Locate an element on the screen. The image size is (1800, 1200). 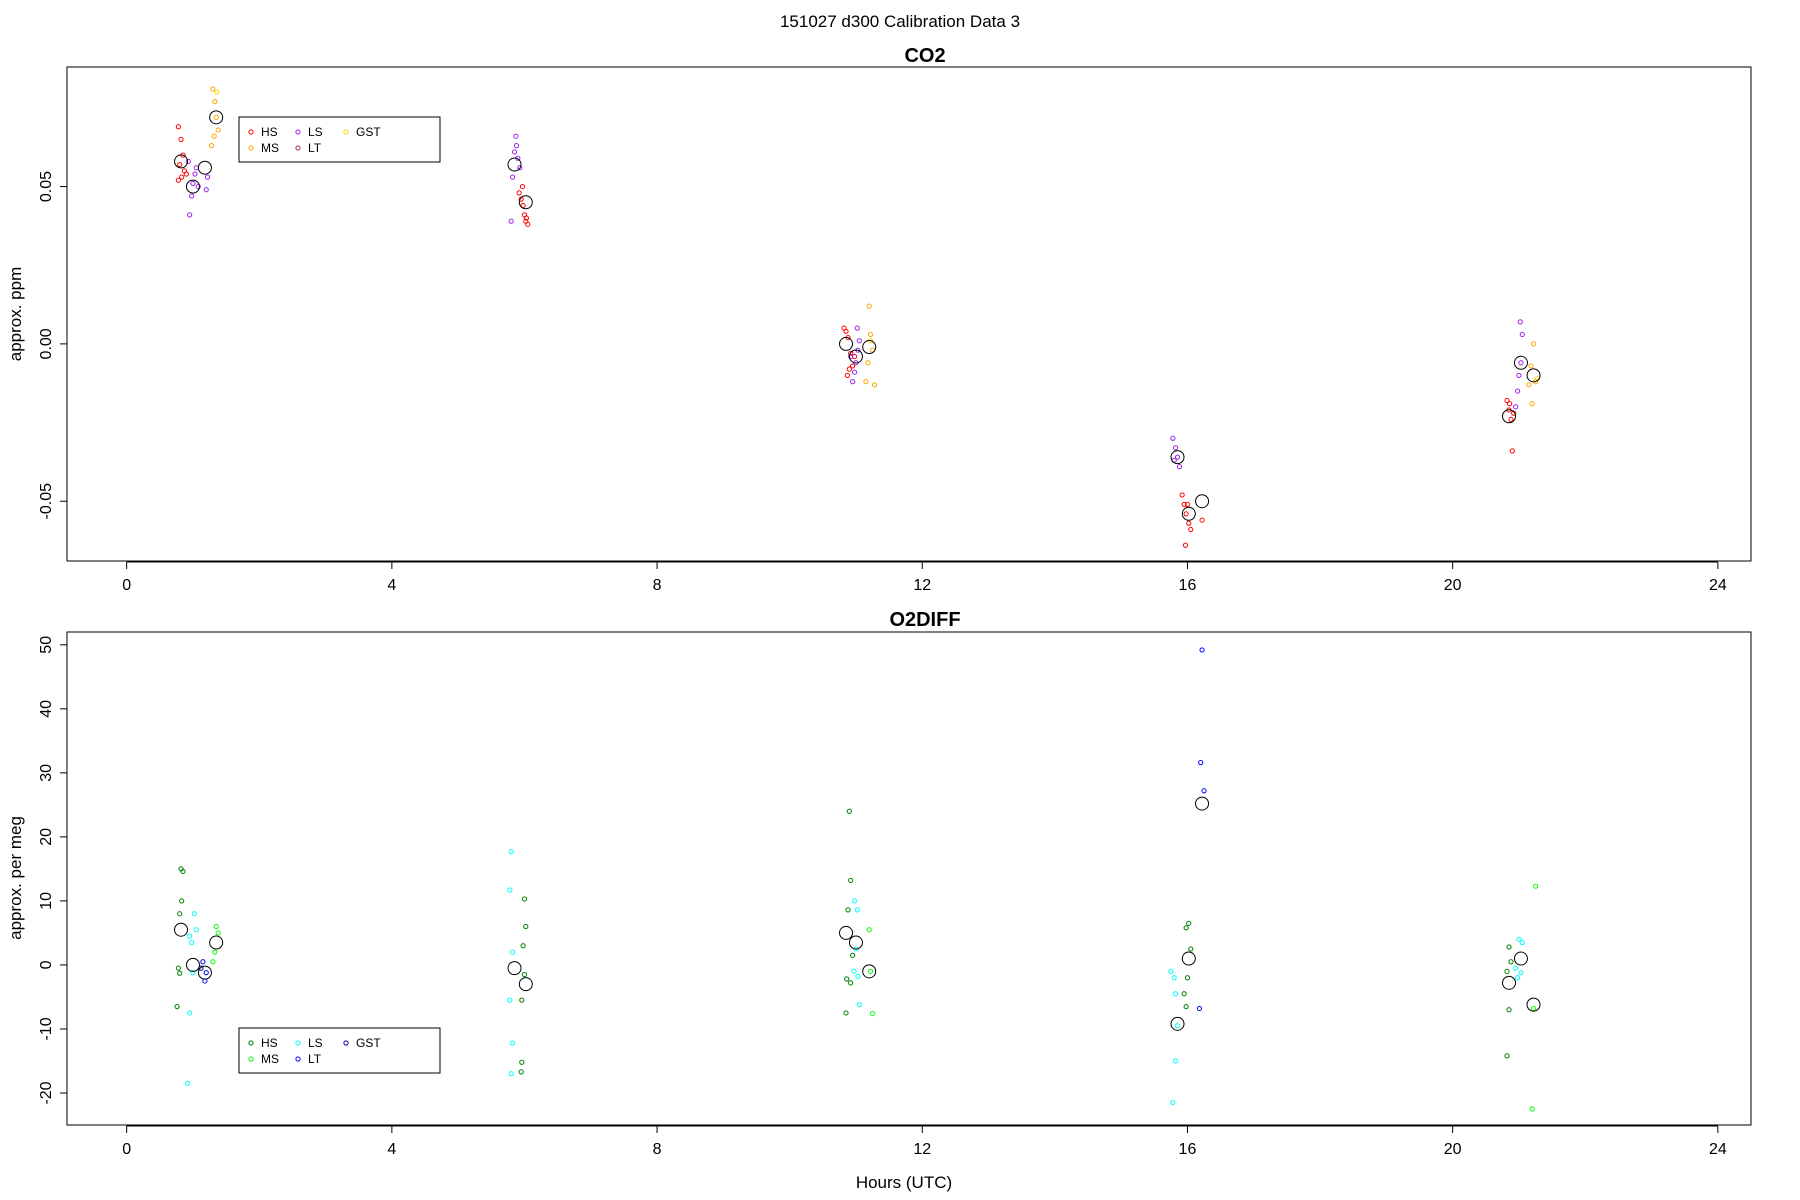
o2diff-x-tick-label: 12 is located at coordinates (922, 1149).